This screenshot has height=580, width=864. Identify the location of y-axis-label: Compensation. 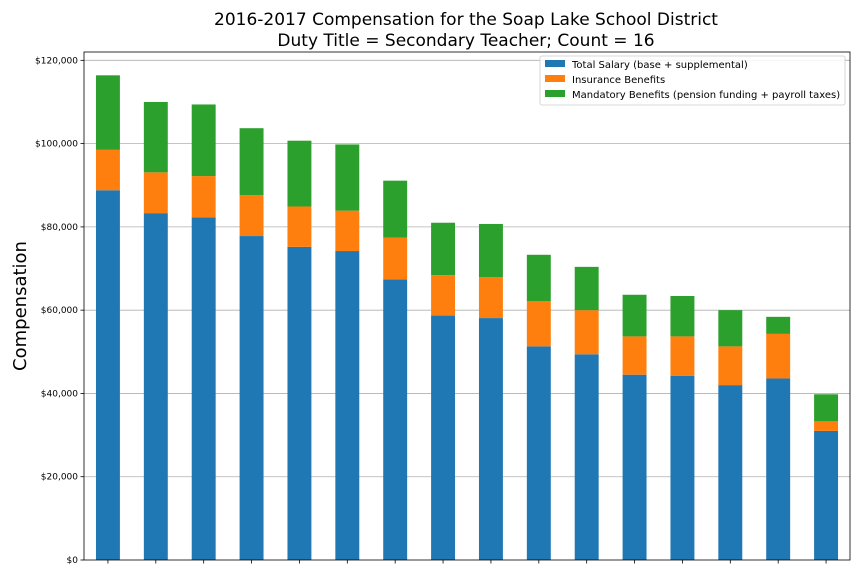
(20, 306).